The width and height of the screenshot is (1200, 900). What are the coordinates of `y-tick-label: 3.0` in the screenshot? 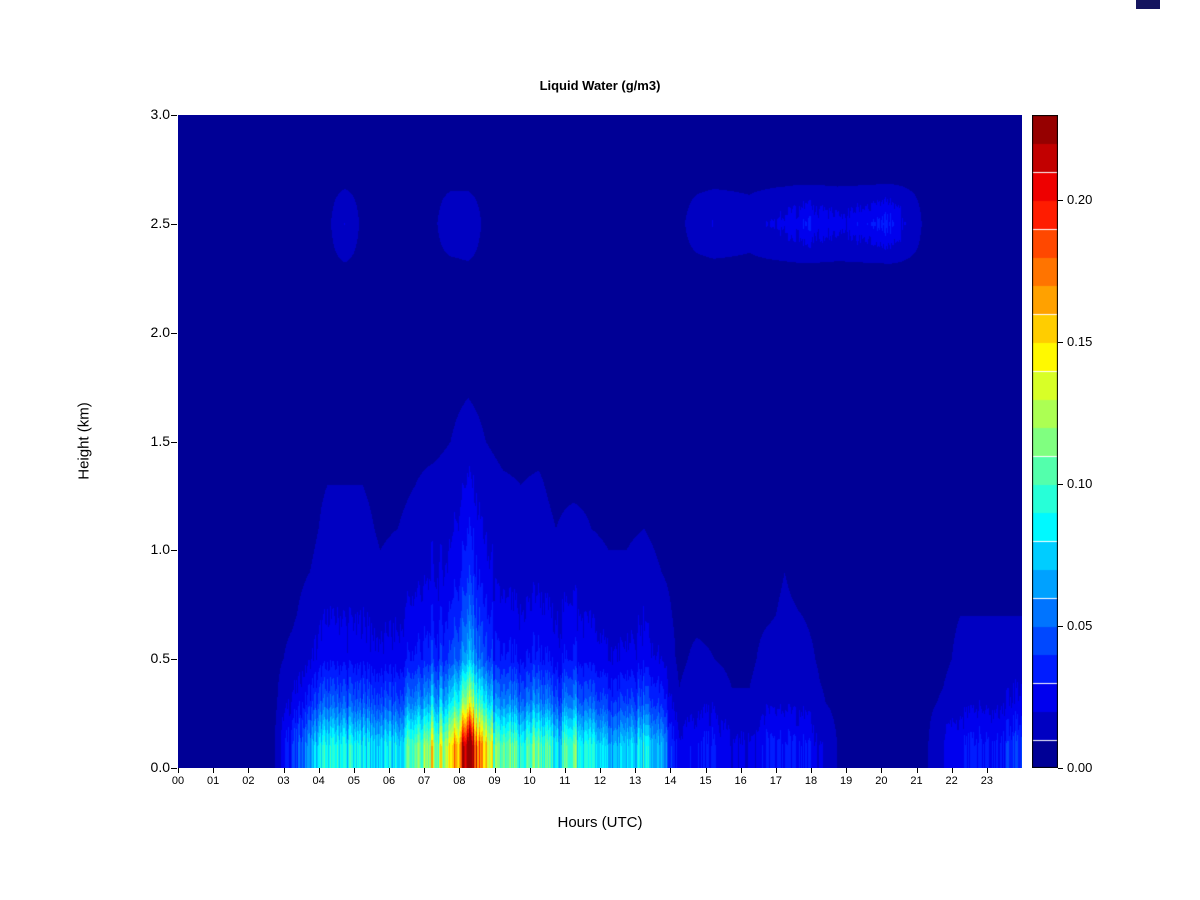 It's located at (160, 114).